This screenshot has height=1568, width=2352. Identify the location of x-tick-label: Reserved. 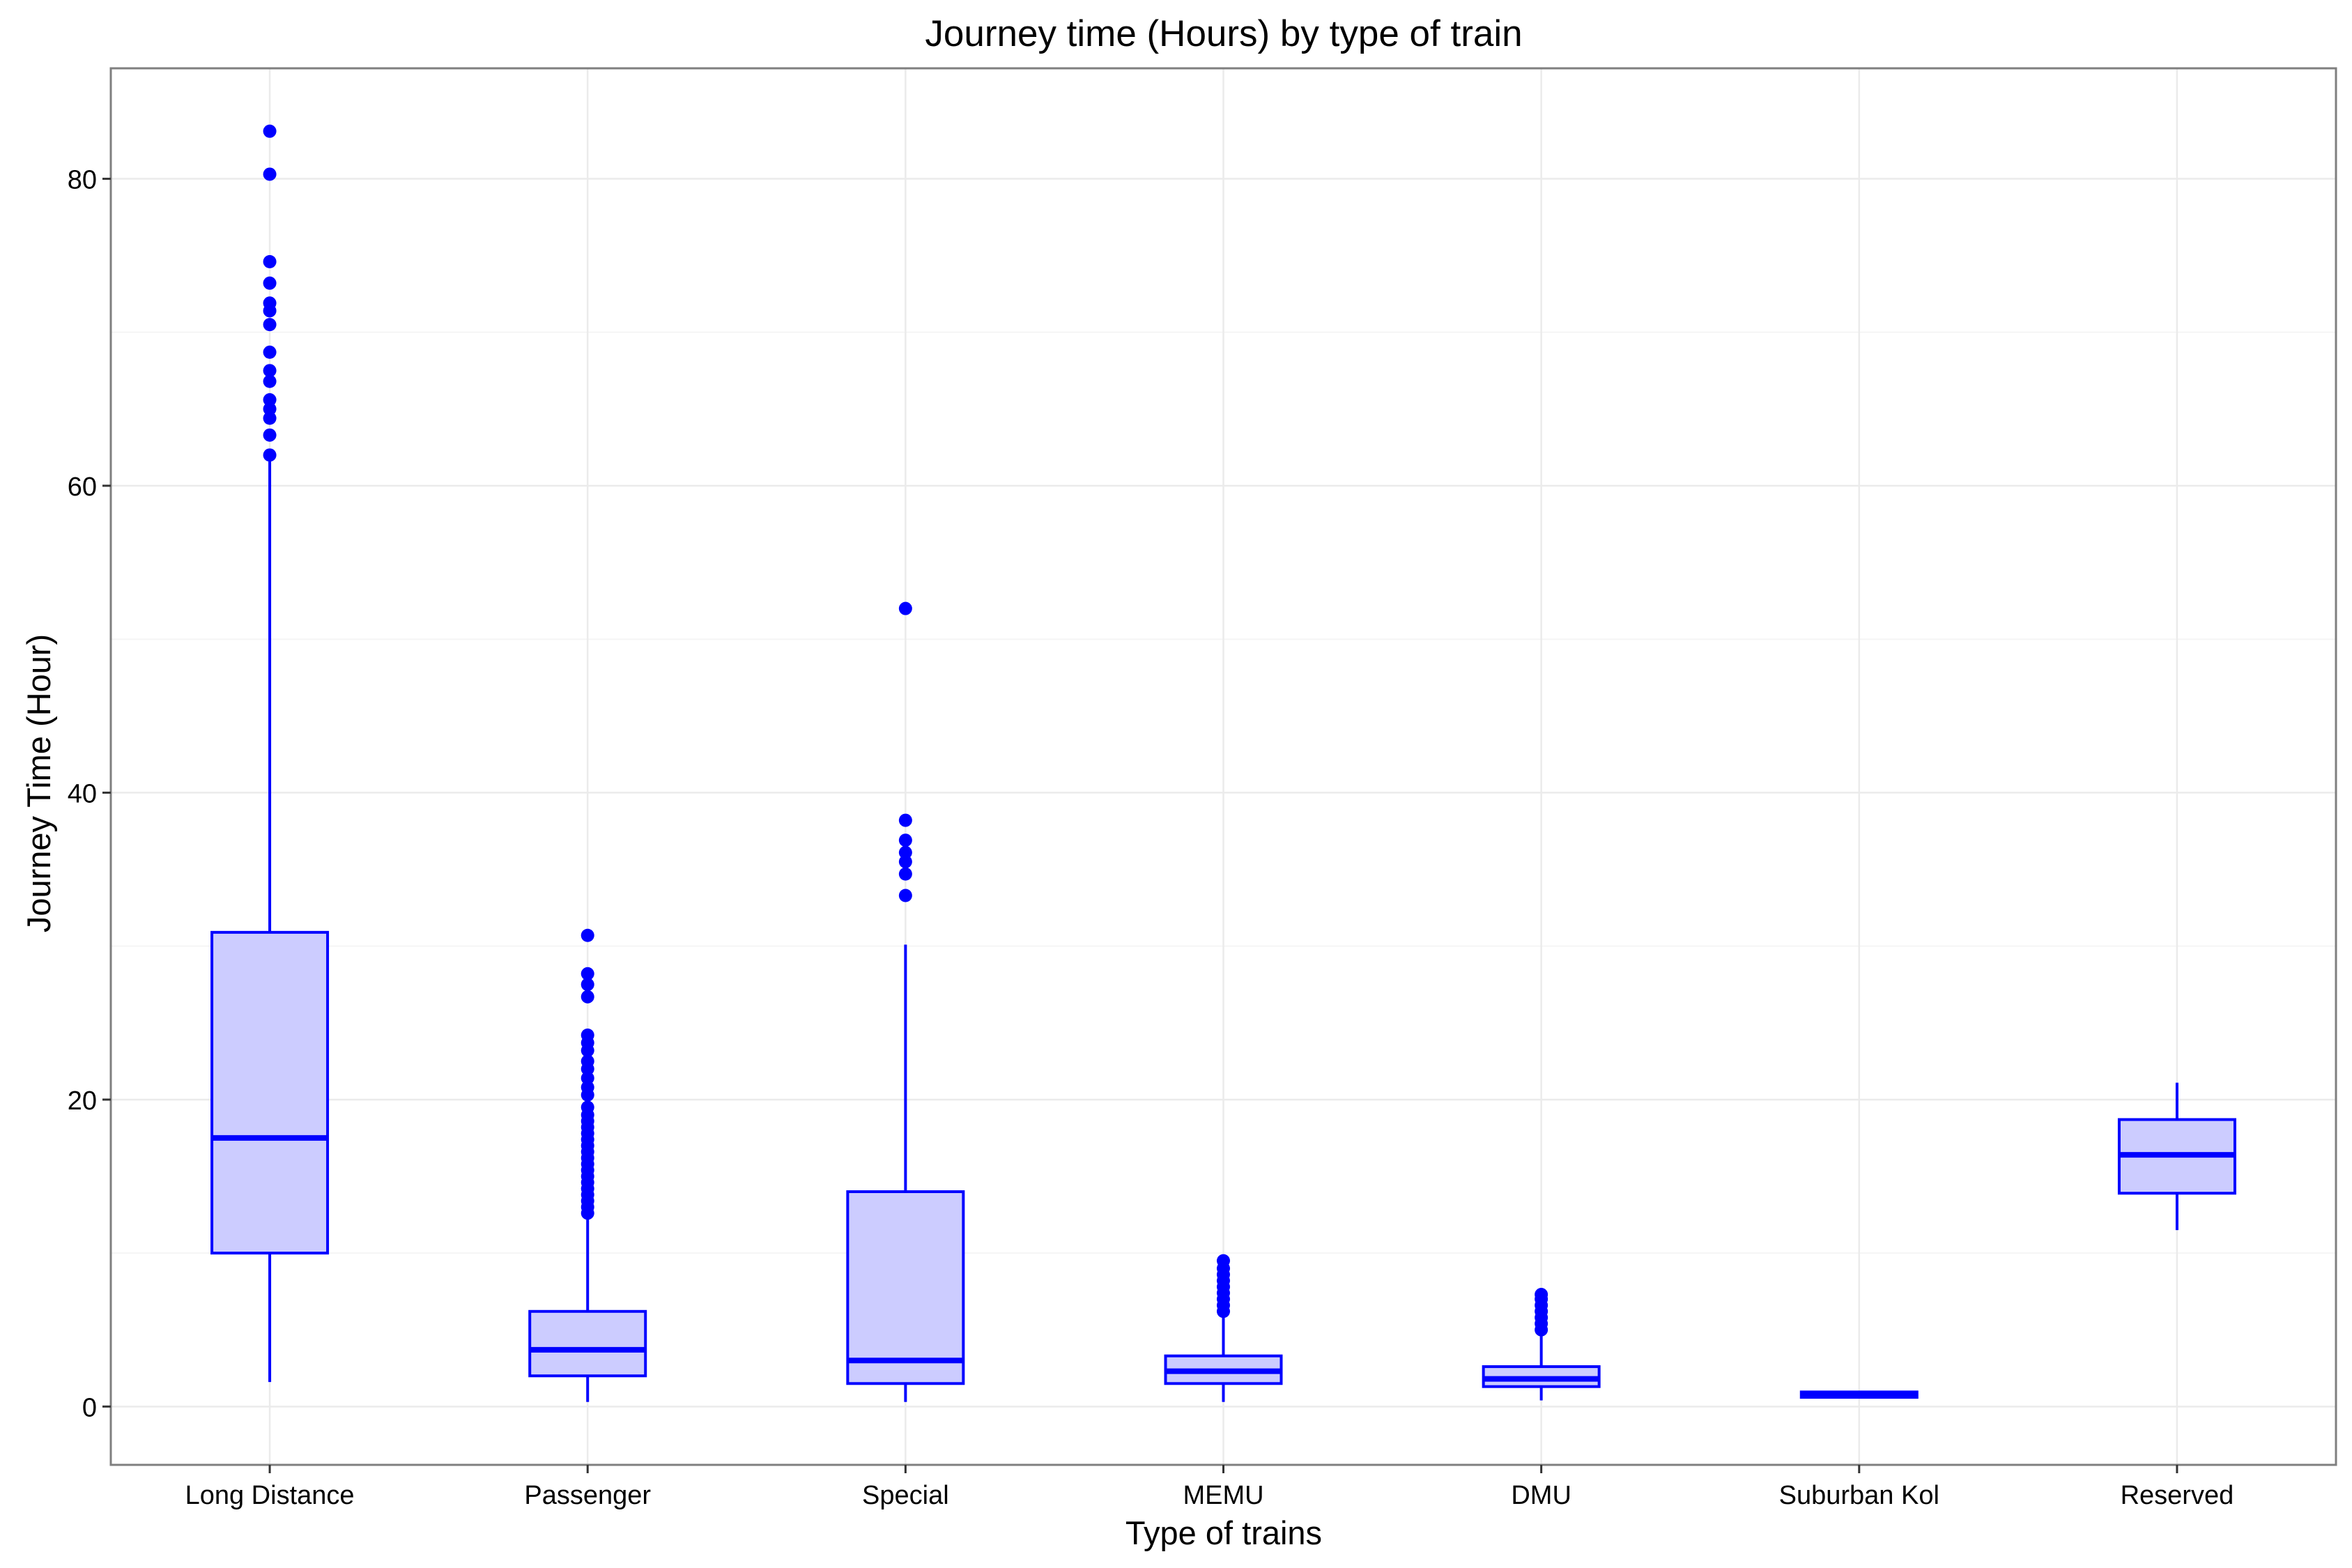
(2177, 1495).